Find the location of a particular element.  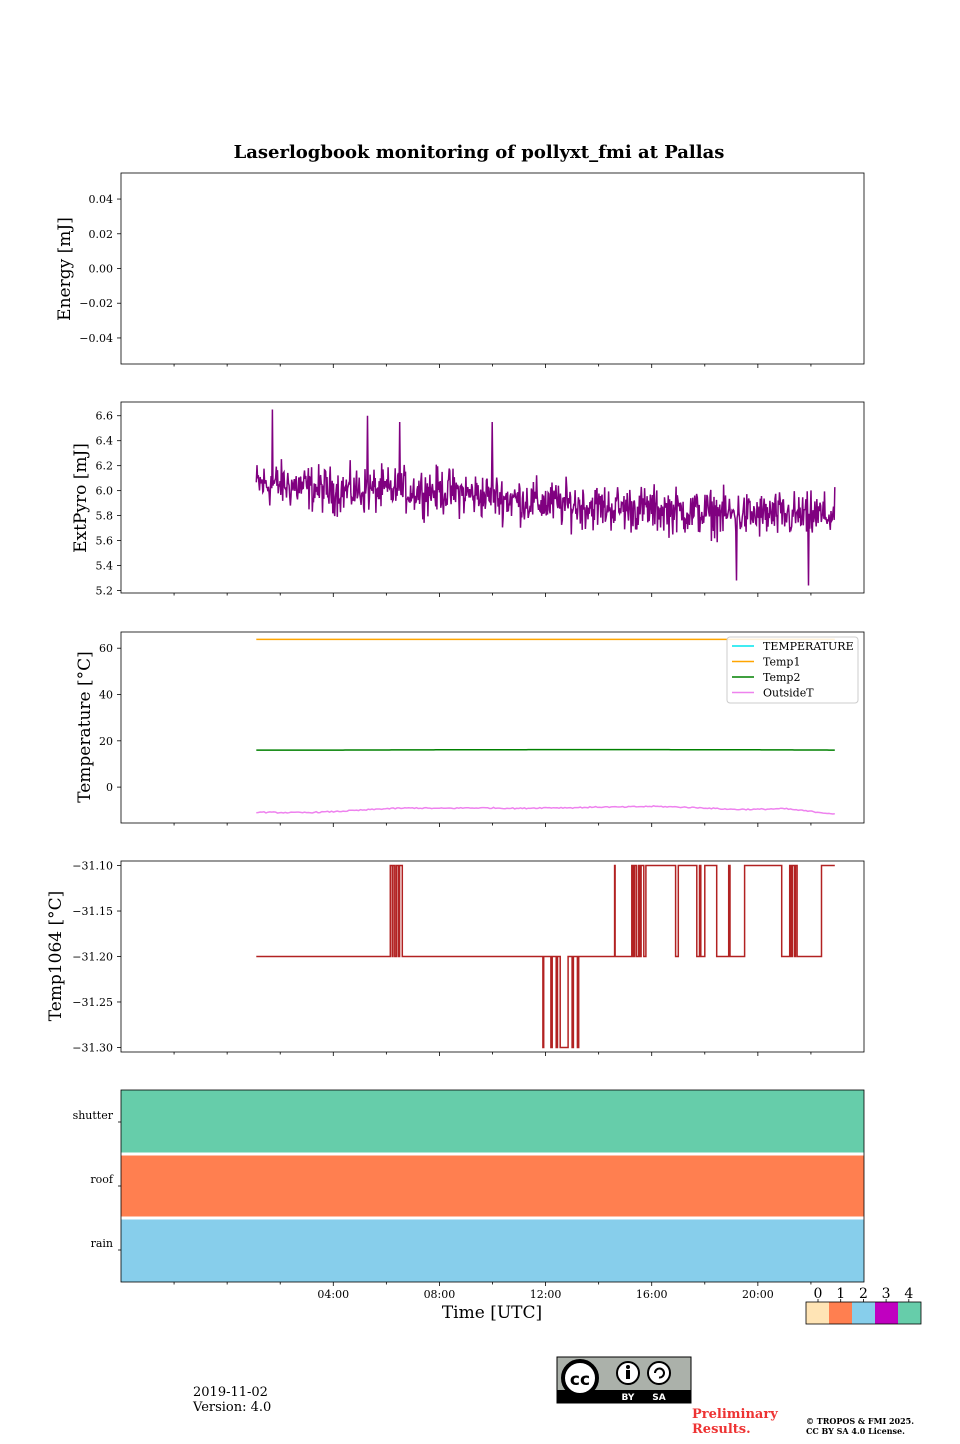

pyro-panel: ExtPyro [mJ] 5.2 5.4 5.6 5.8 6.0 6.2 6.4 6.6 is located at coordinates (468, 499).